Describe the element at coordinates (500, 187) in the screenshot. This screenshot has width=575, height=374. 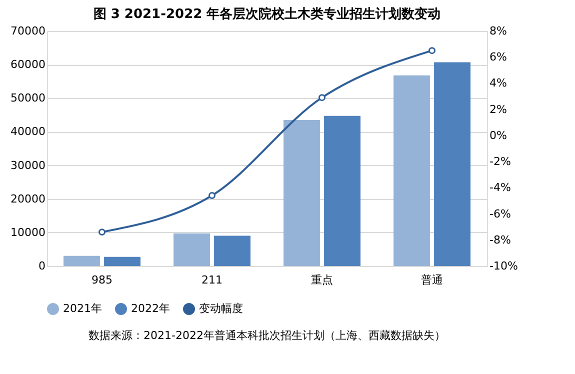
I see `y2-tick-label: -4%` at that location.